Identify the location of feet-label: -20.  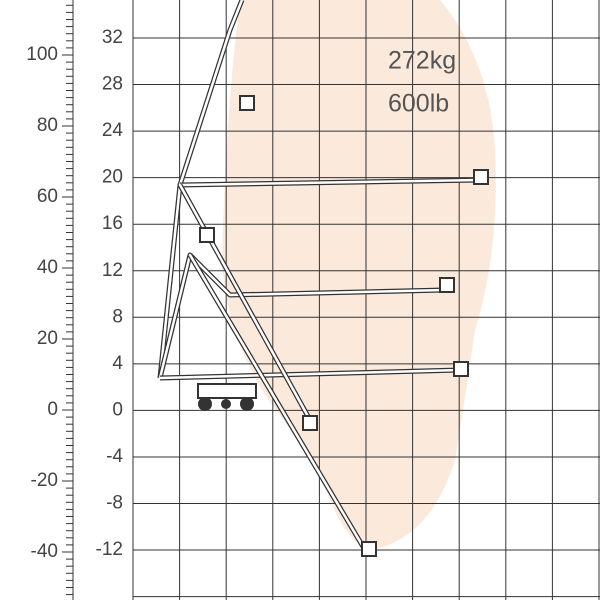
(44, 480).